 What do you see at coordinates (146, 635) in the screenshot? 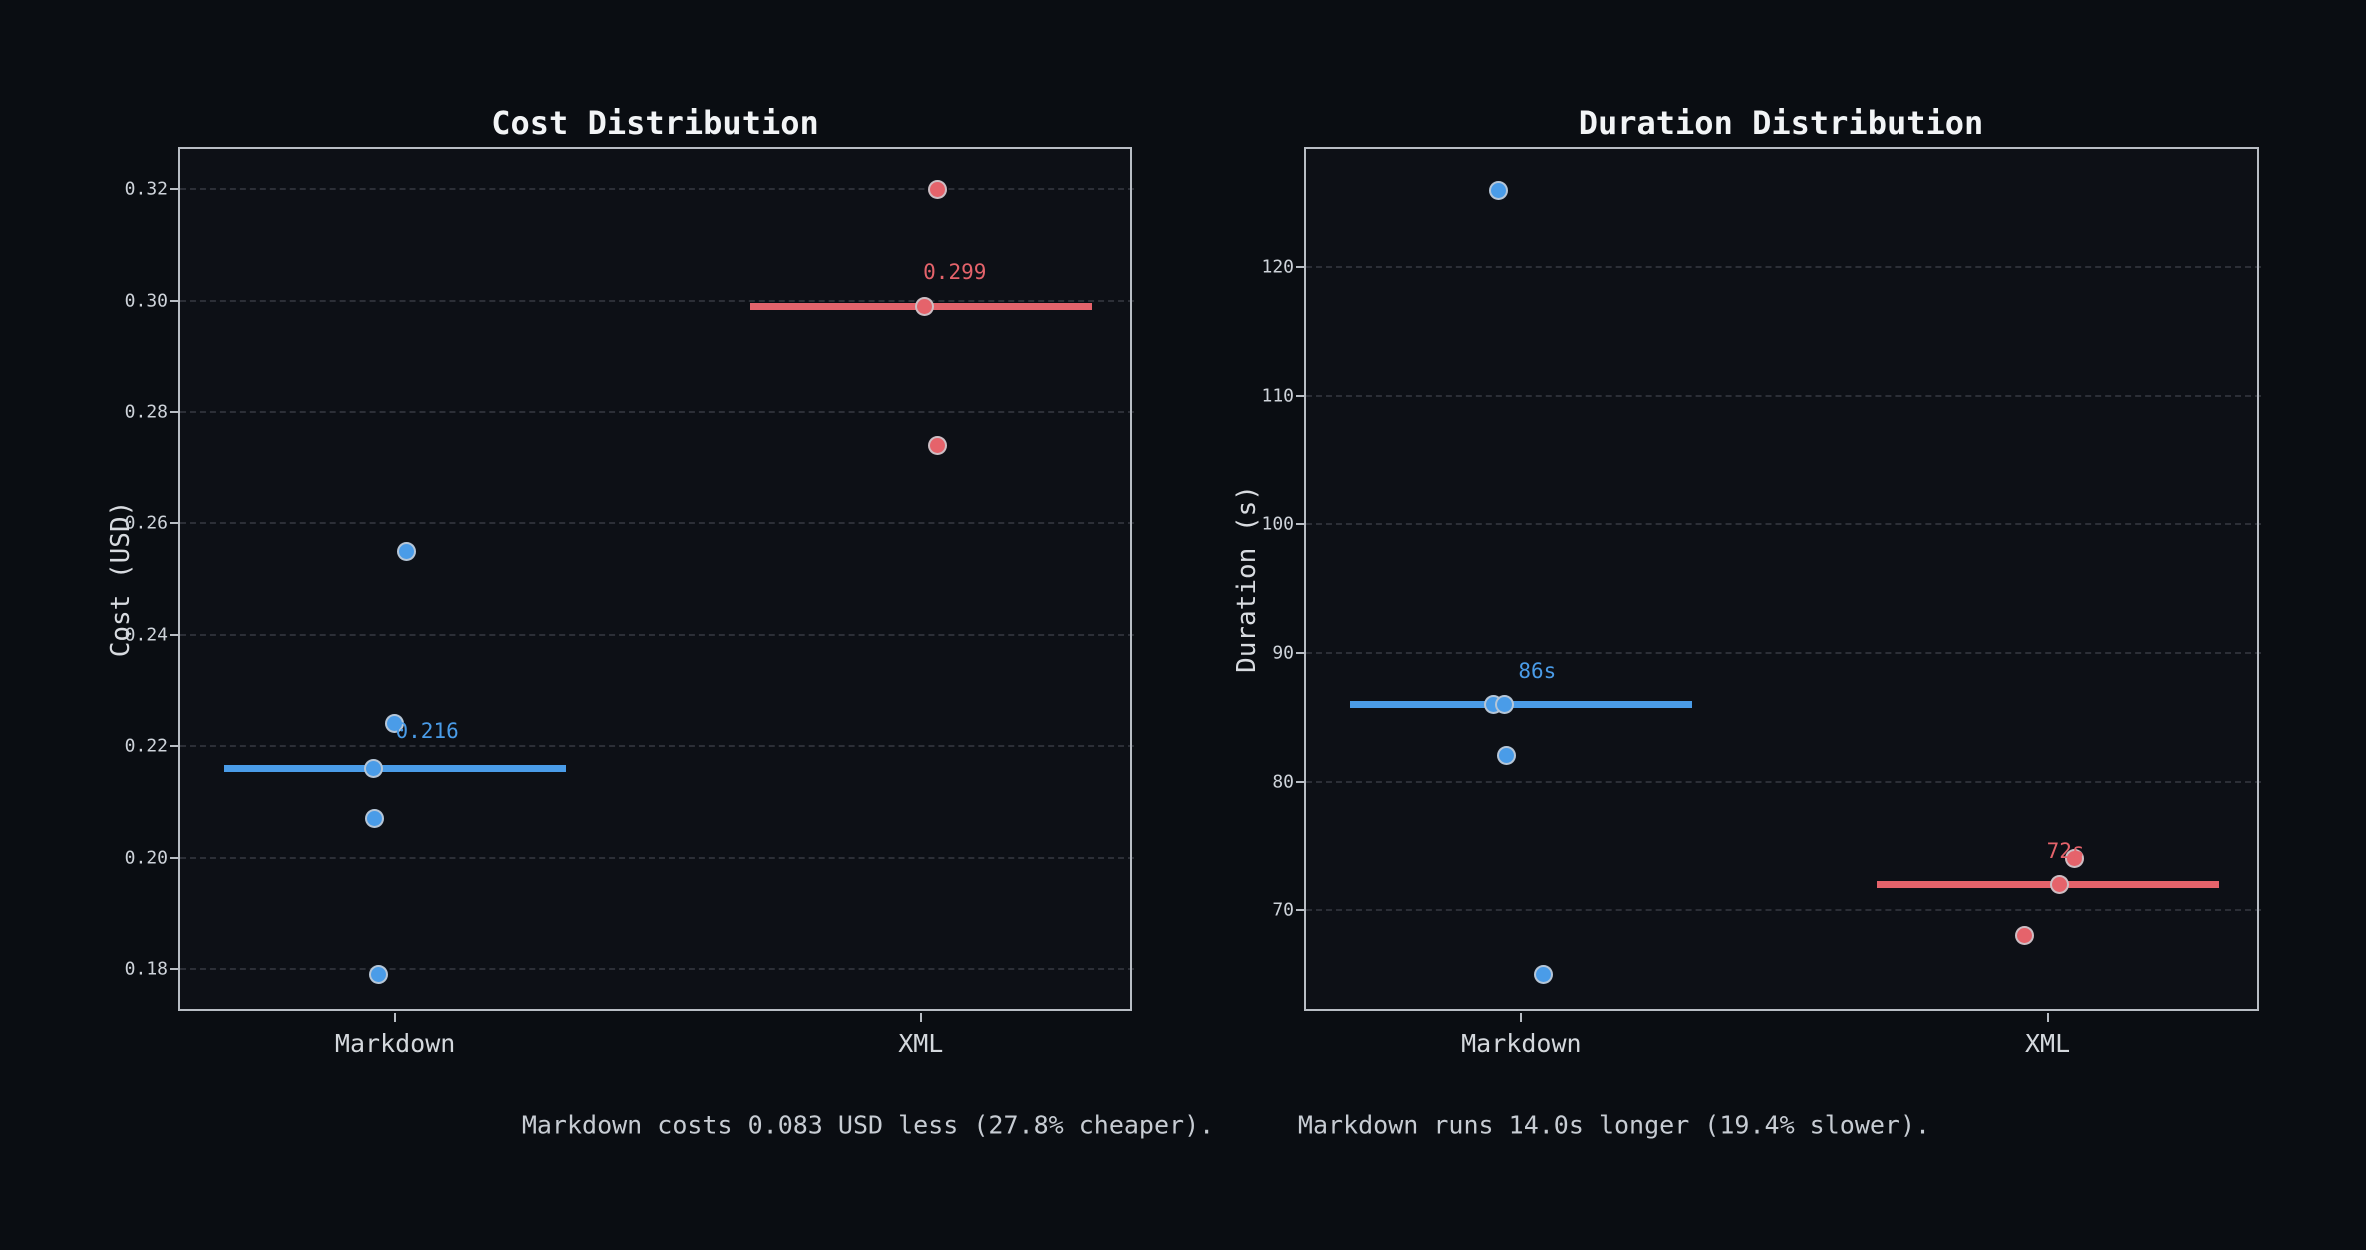
I see `y-tick-label: 0.24` at bounding box center [146, 635].